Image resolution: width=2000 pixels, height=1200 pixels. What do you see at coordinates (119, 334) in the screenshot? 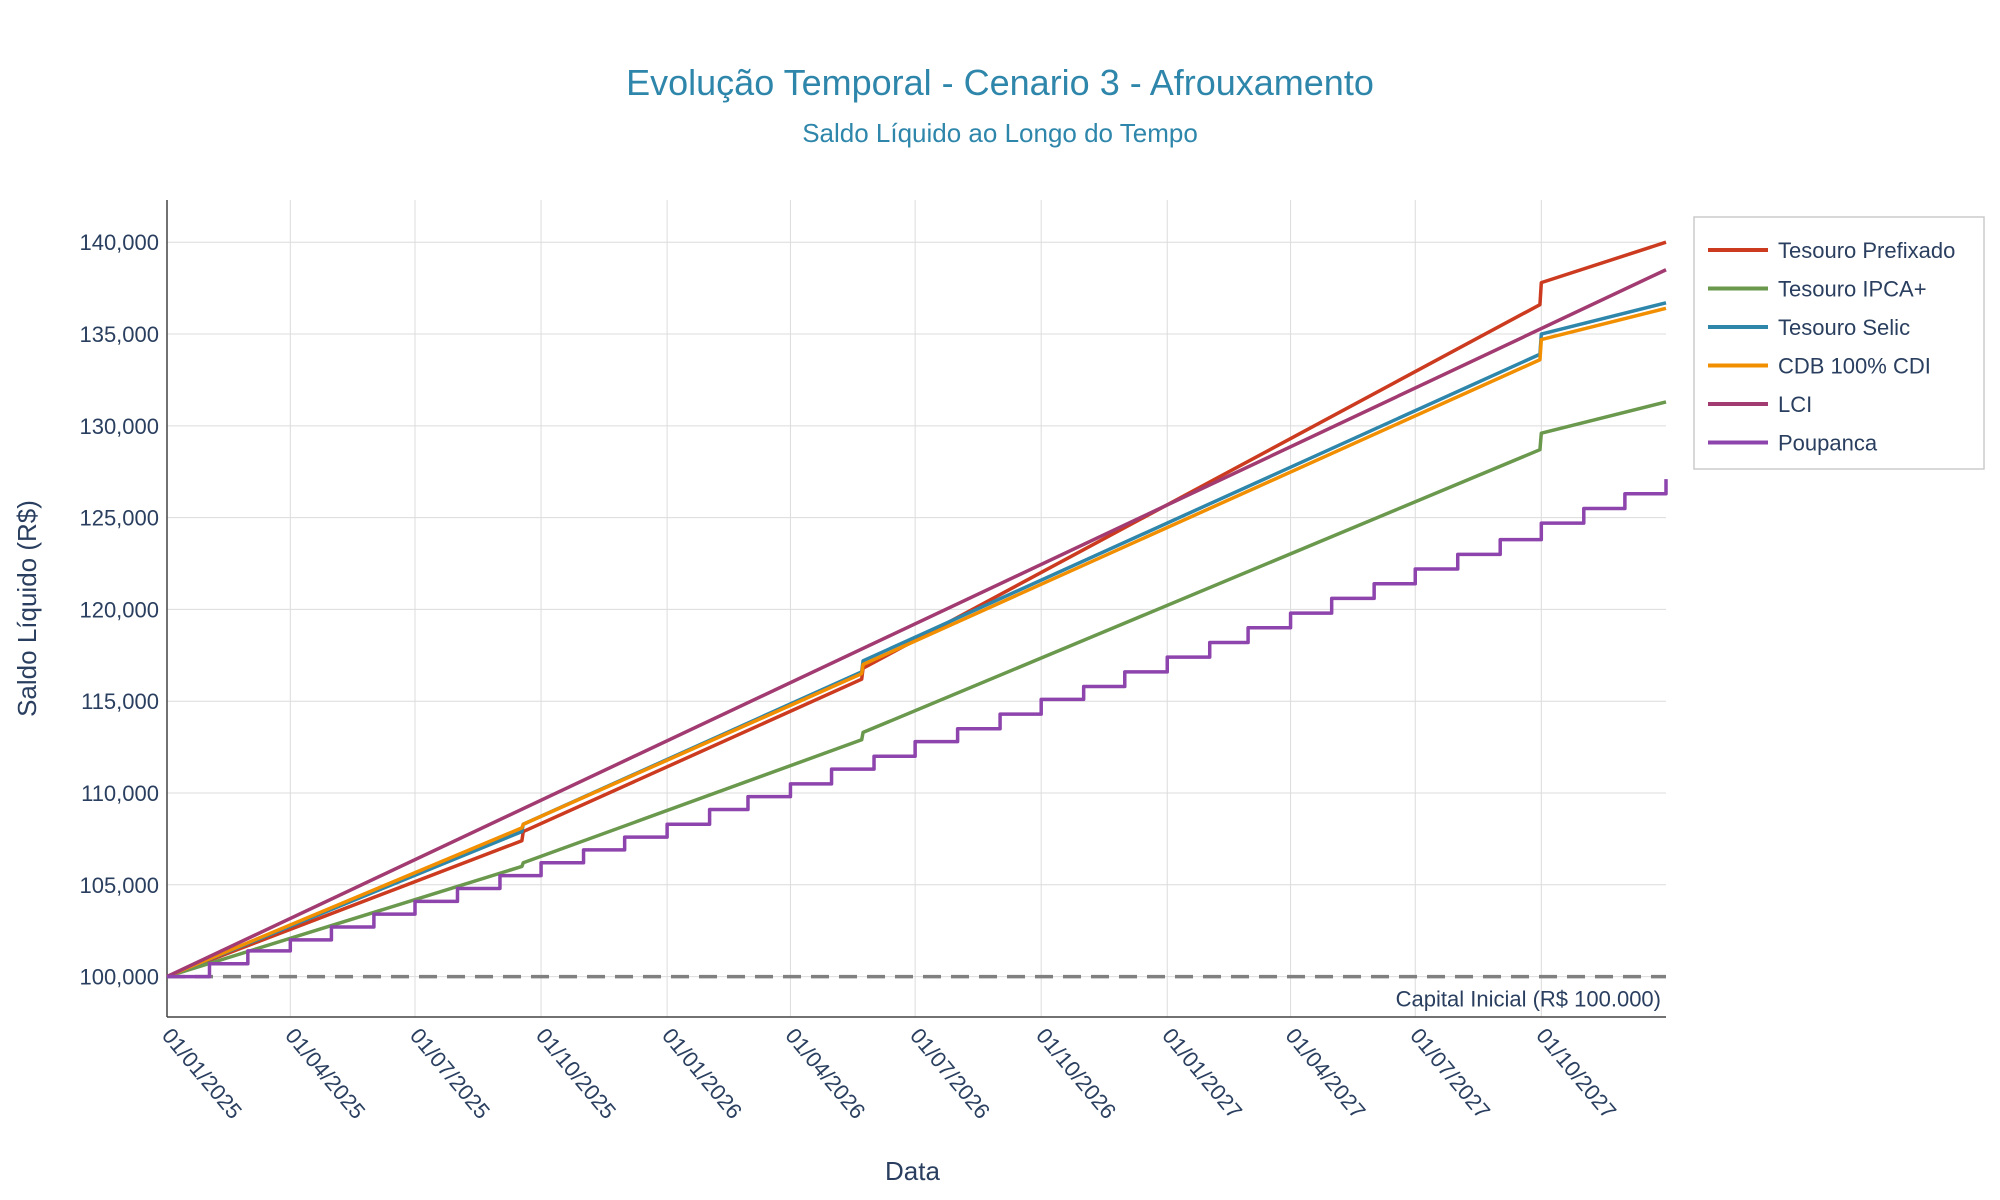
I see `y-tick-label: 135,000` at bounding box center [119, 334].